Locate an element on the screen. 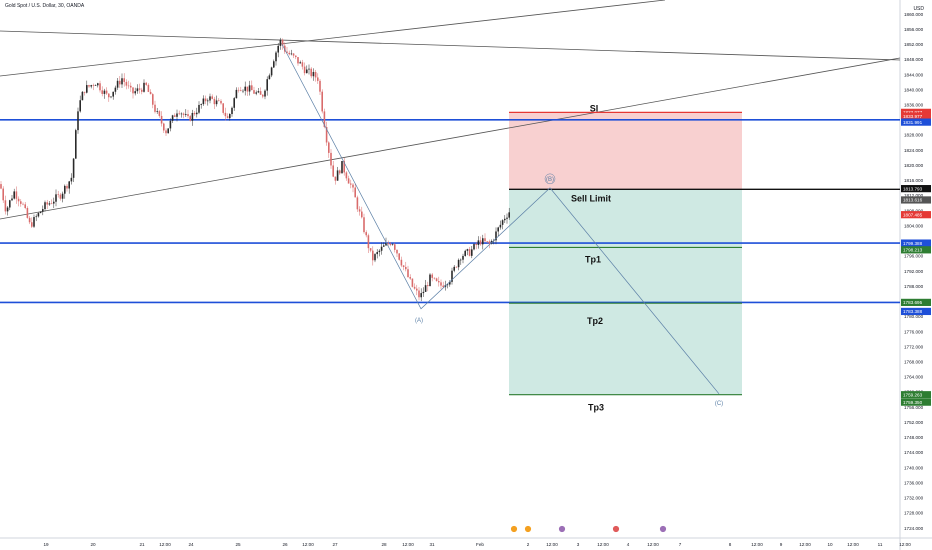 Image resolution: width=932 pixels, height=550 pixels. price-tick-label: 1812.000 is located at coordinates (914, 195).